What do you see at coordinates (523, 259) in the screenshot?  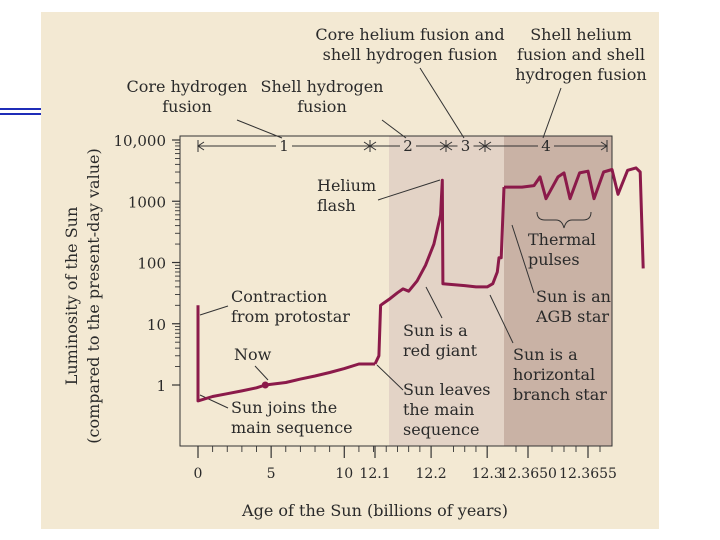 I see `annotation-leader-agb` at bounding box center [523, 259].